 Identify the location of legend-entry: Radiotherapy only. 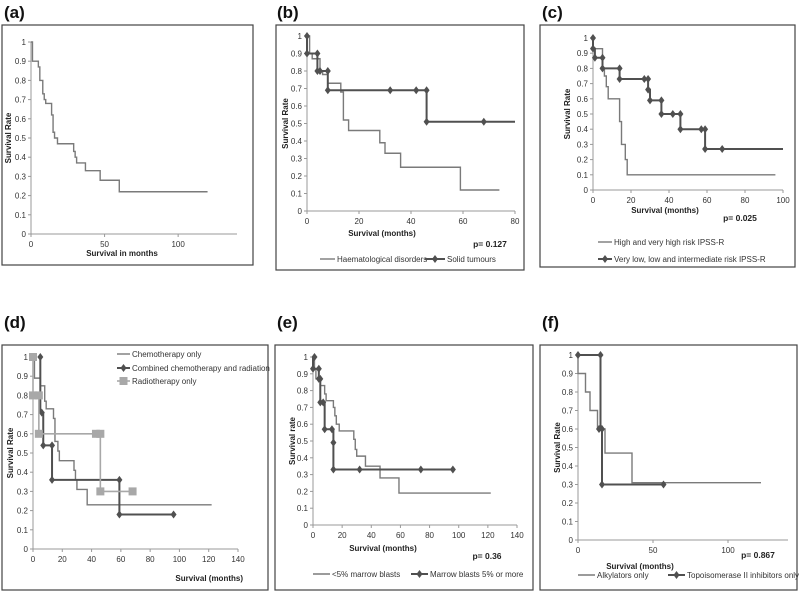
(164, 381).